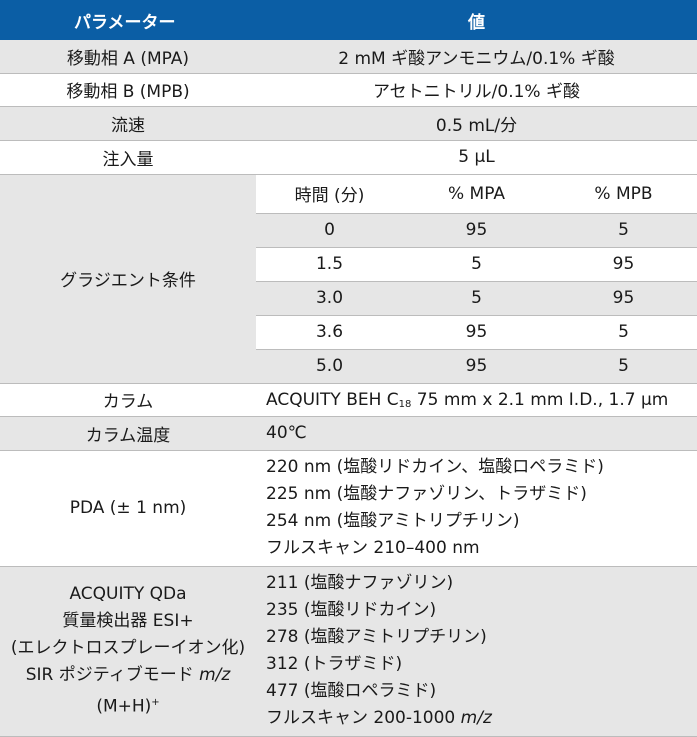 This screenshot has width=697, height=737. I want to click on ms-label-mz: m/z, so click(215, 675).